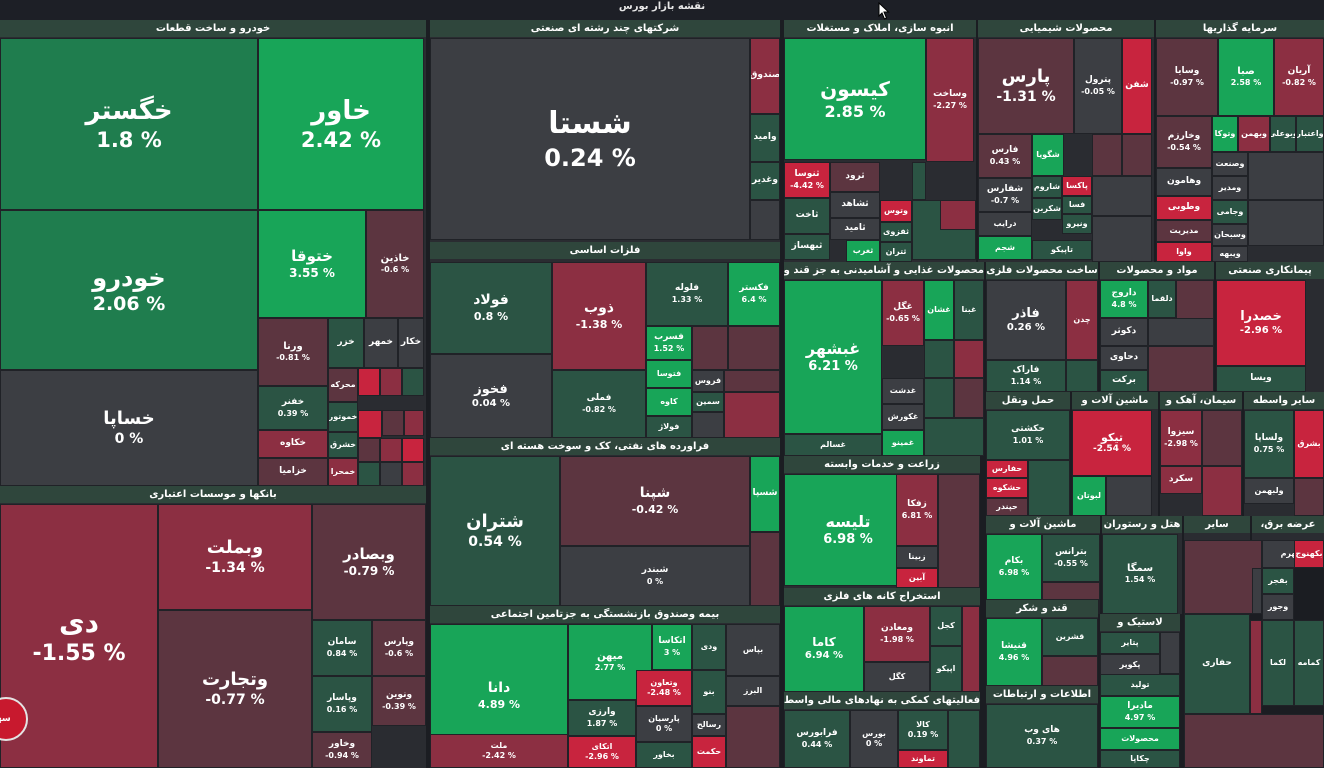 This screenshot has height=768, width=1324. Describe the element at coordinates (346, 343) in the screenshot. I see `stock-tile: خزر` at that location.